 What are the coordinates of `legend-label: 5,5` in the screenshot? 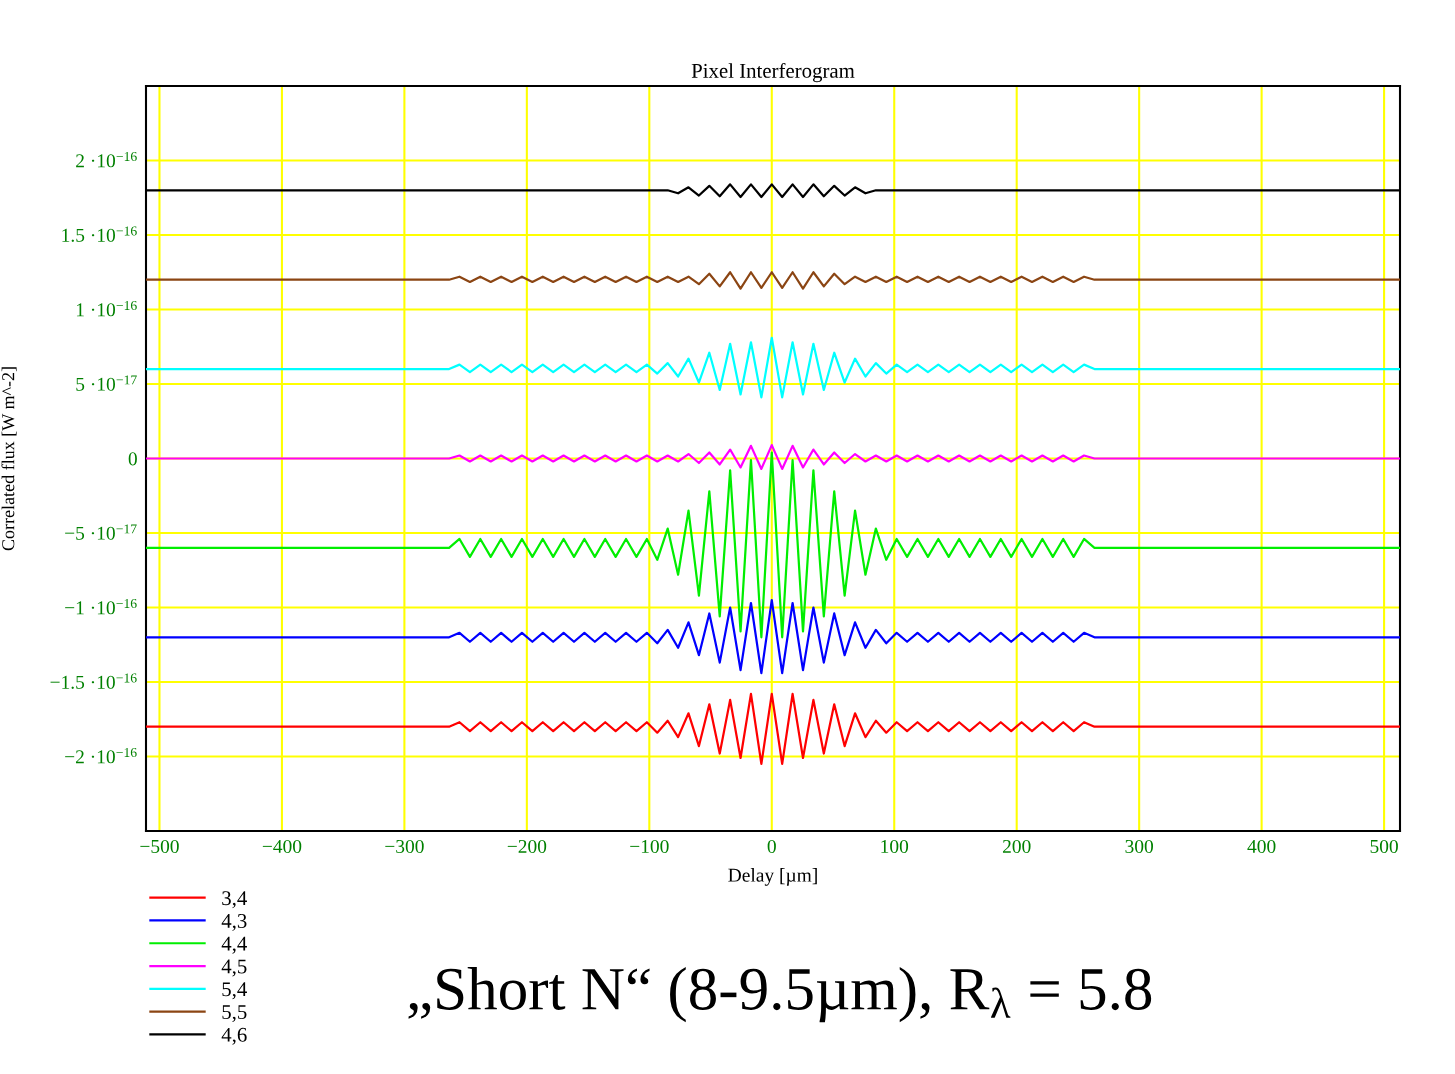 It's located at (234, 1014).